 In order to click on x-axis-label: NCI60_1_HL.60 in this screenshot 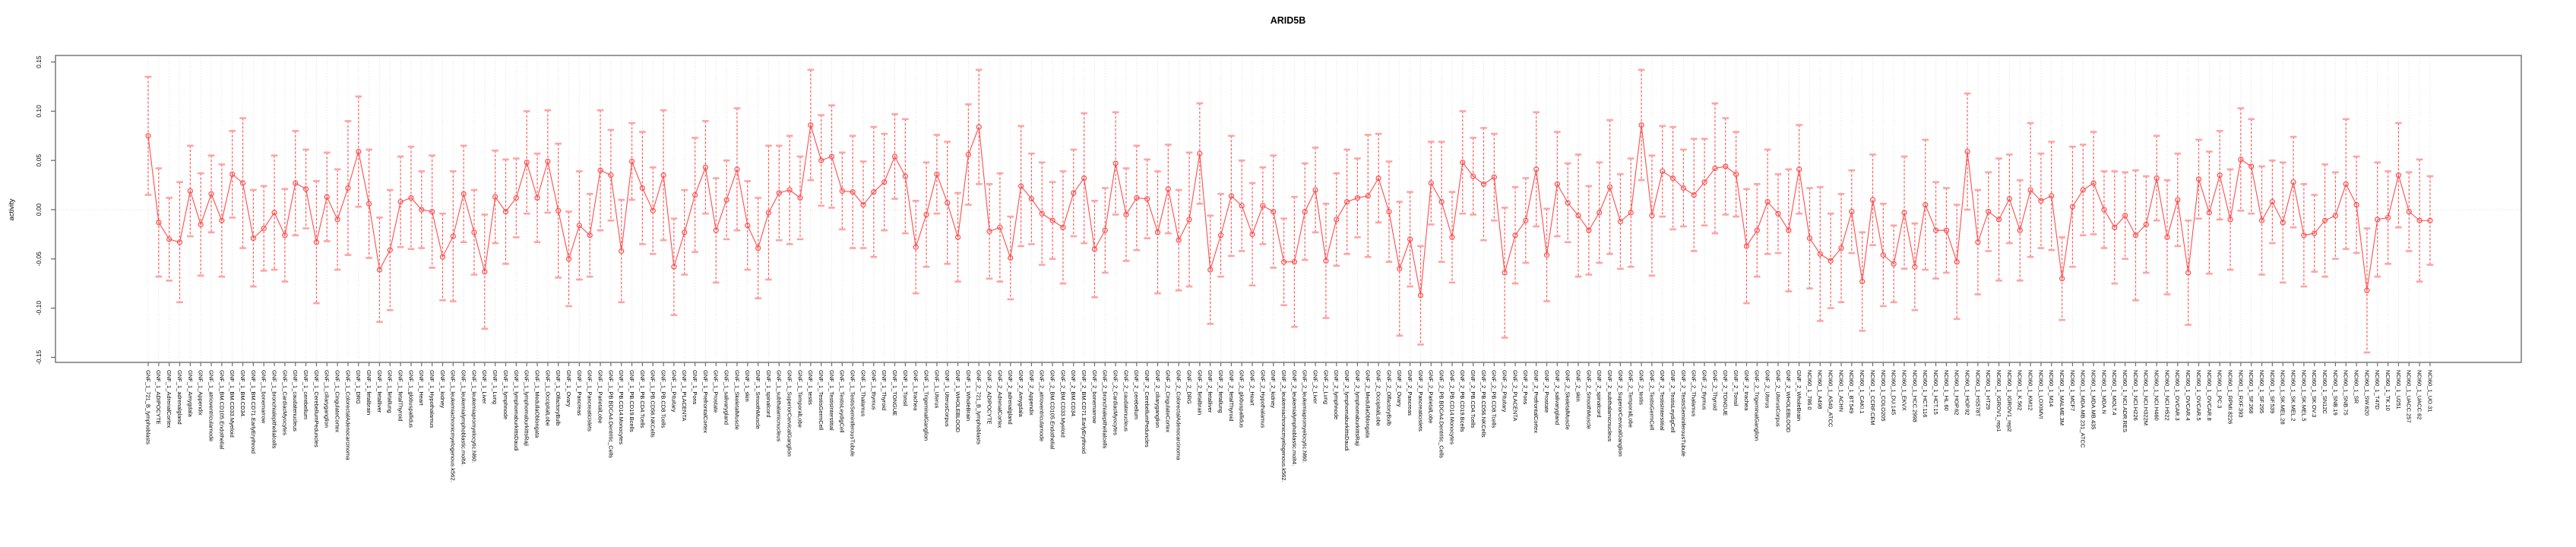, I will do `click(1946, 390)`.